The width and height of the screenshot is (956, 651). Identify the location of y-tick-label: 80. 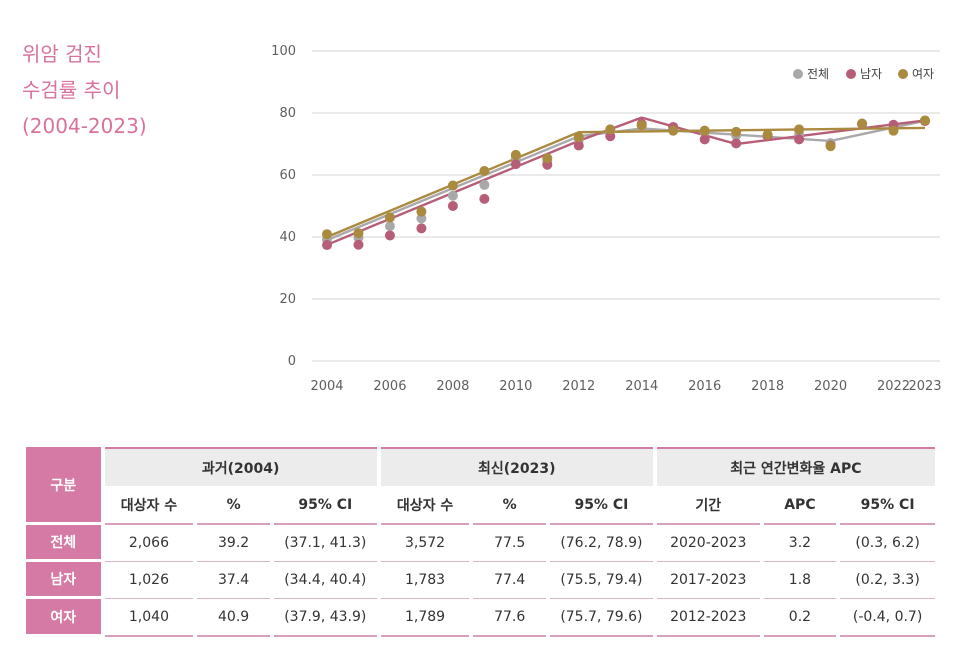
(287, 113).